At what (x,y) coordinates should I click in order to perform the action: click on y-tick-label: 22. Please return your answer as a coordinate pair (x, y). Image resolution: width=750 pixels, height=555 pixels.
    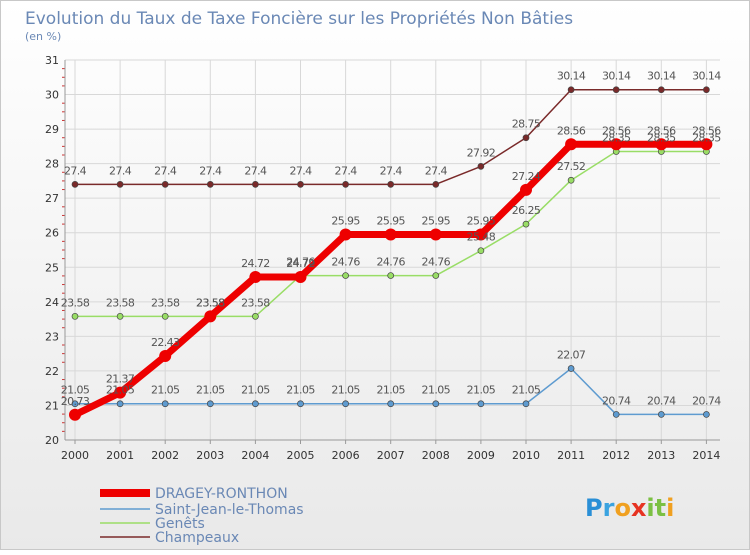
    Looking at the image, I should click on (52, 371).